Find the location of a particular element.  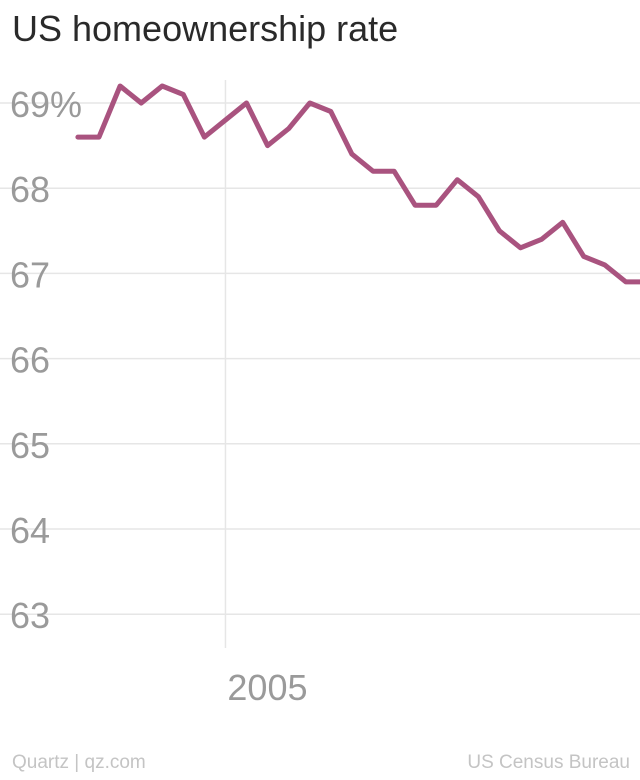

source-text: US Census Bureau is located at coordinates (548, 762).